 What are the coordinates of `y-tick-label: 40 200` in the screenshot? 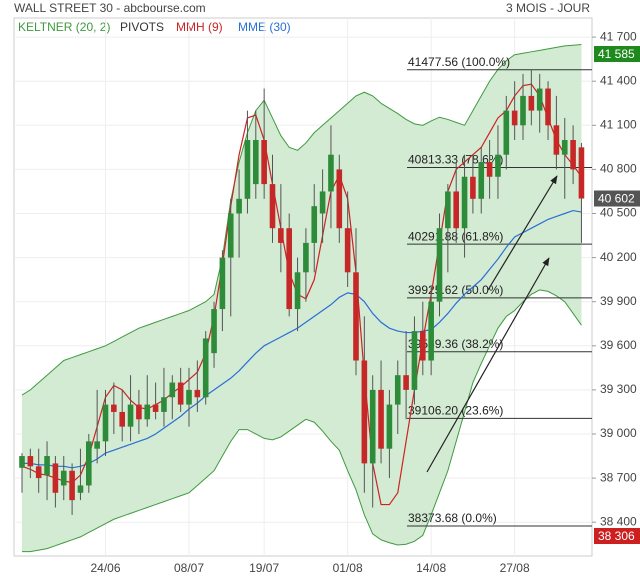 It's located at (618, 257).